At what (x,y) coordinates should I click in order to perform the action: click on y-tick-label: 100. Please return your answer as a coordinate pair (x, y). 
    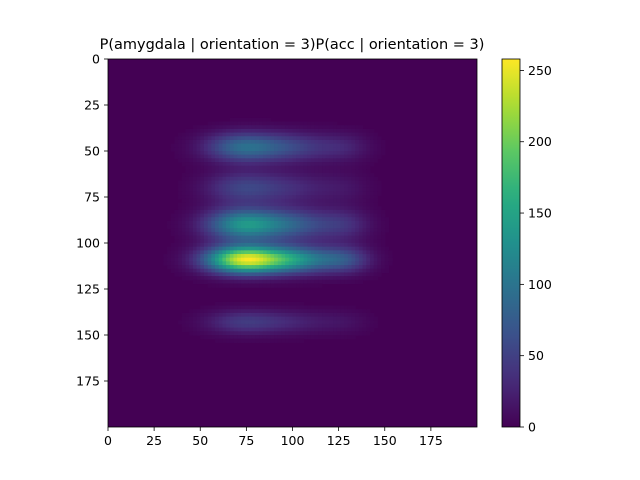
    Looking at the image, I should click on (88, 243).